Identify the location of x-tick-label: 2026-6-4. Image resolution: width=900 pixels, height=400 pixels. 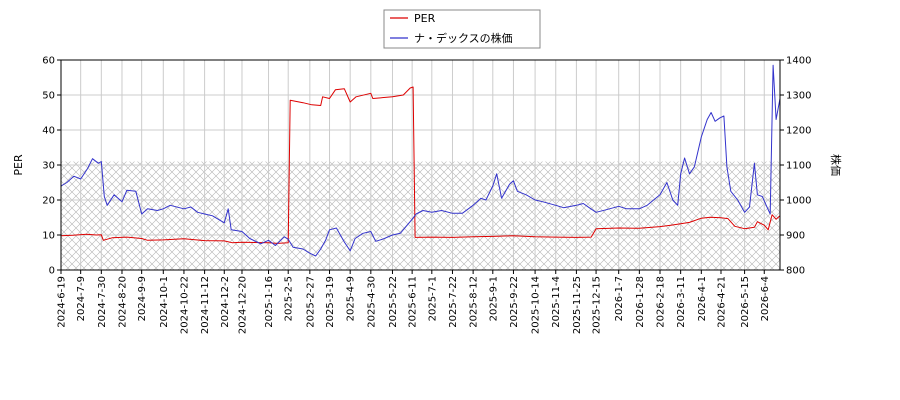
(765, 298).